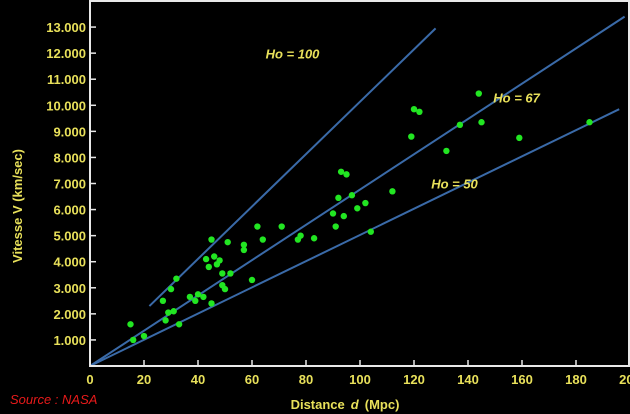  I want to click on y-tick-label-6: 7.000, so click(69, 184).